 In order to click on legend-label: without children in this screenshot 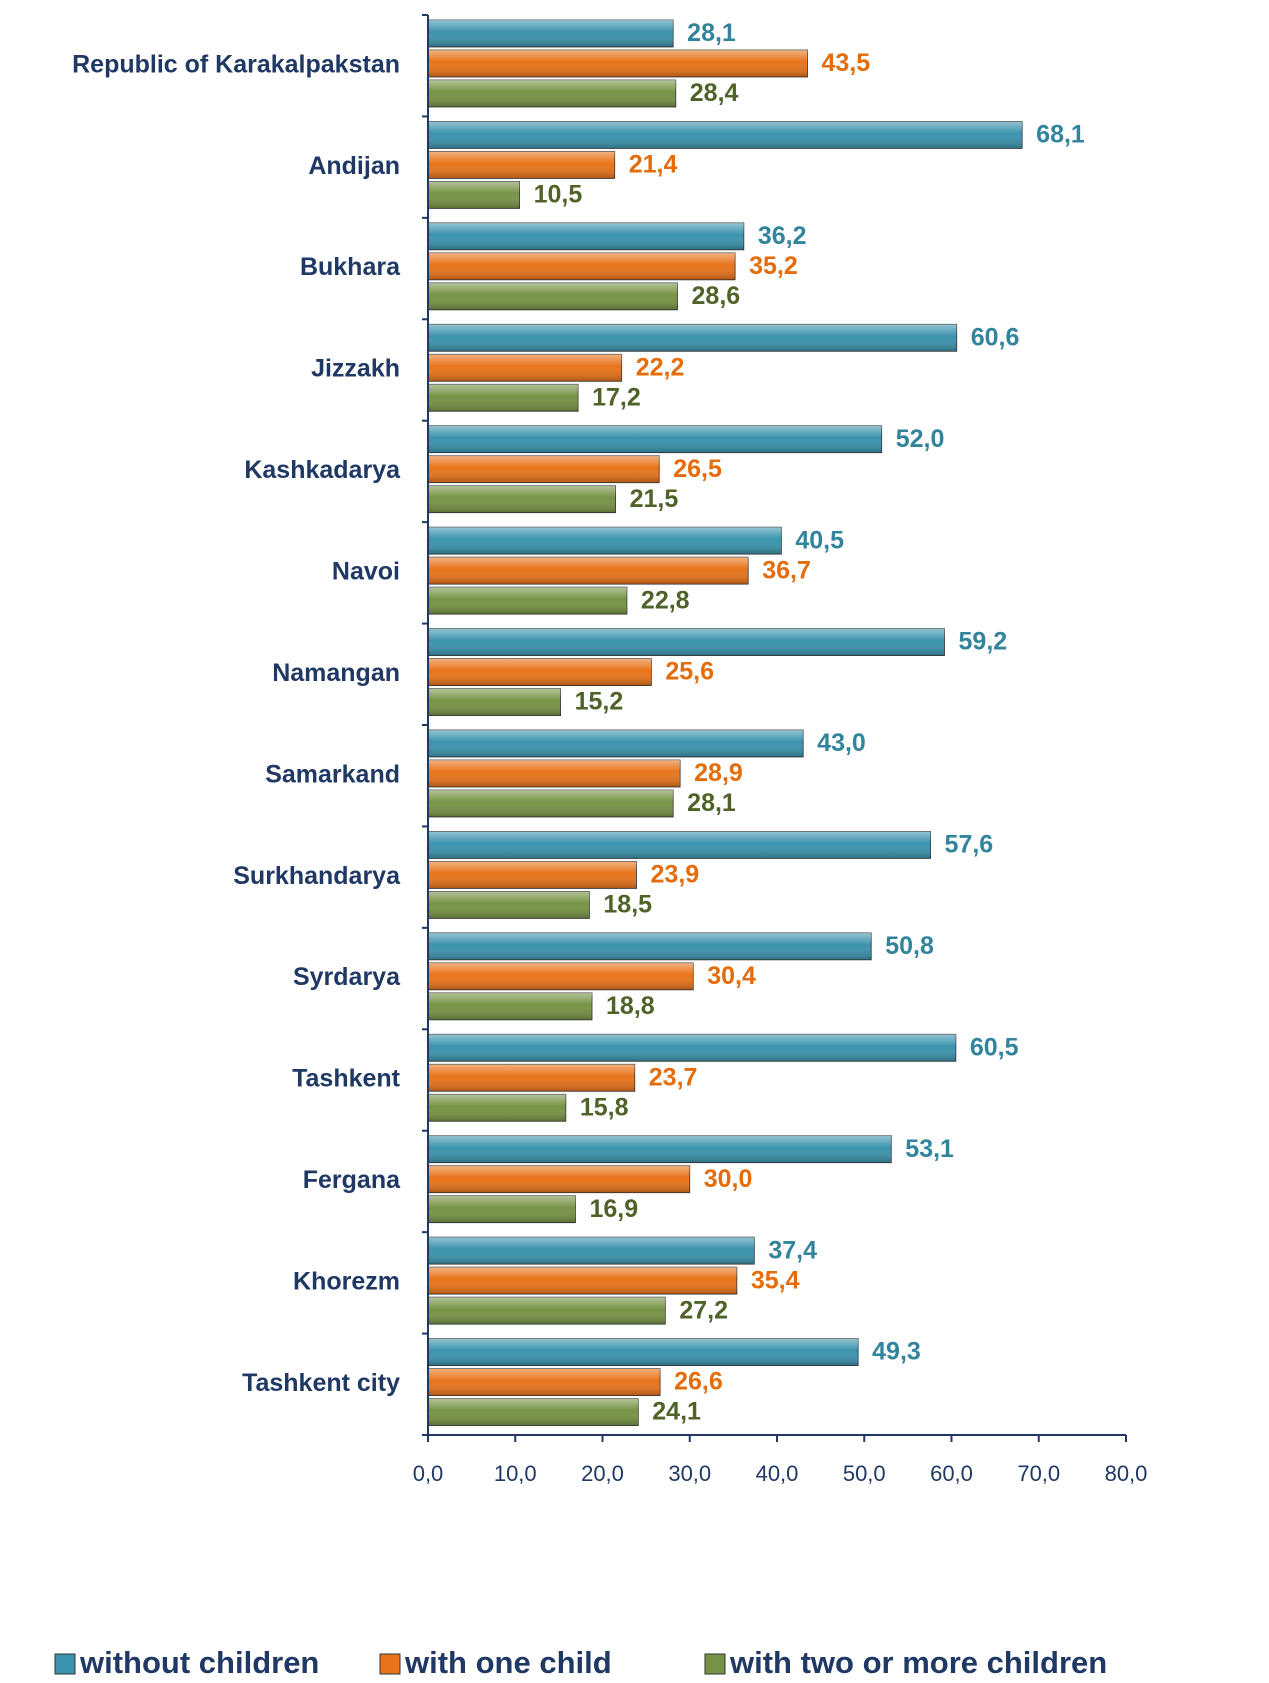, I will do `click(199, 1662)`.